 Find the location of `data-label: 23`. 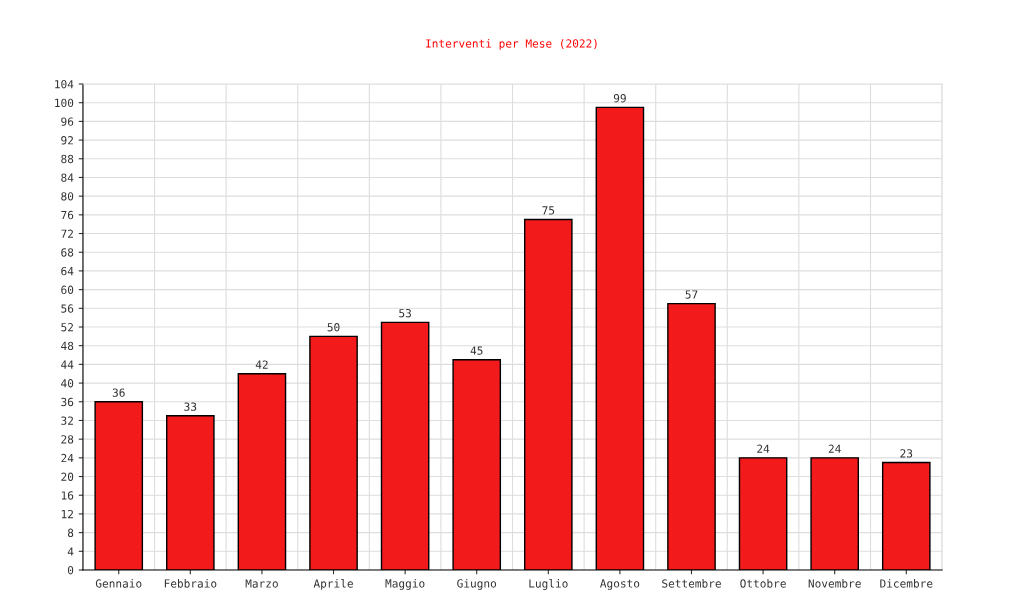

data-label: 23 is located at coordinates (906, 453).